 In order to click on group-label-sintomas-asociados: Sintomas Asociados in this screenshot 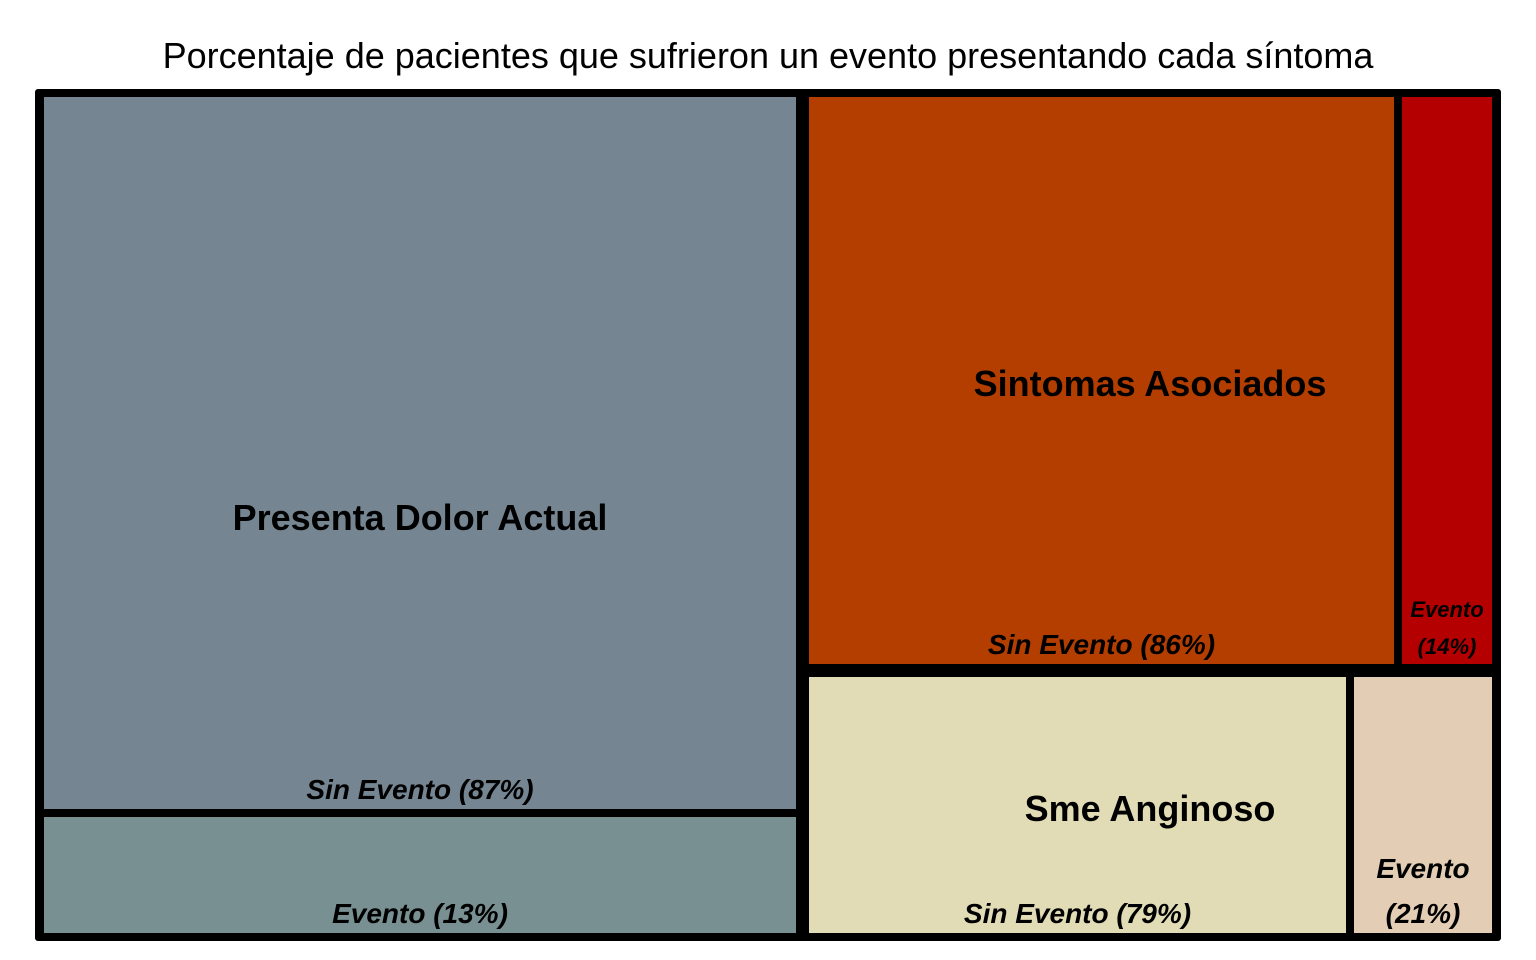, I will do `click(1150, 383)`.